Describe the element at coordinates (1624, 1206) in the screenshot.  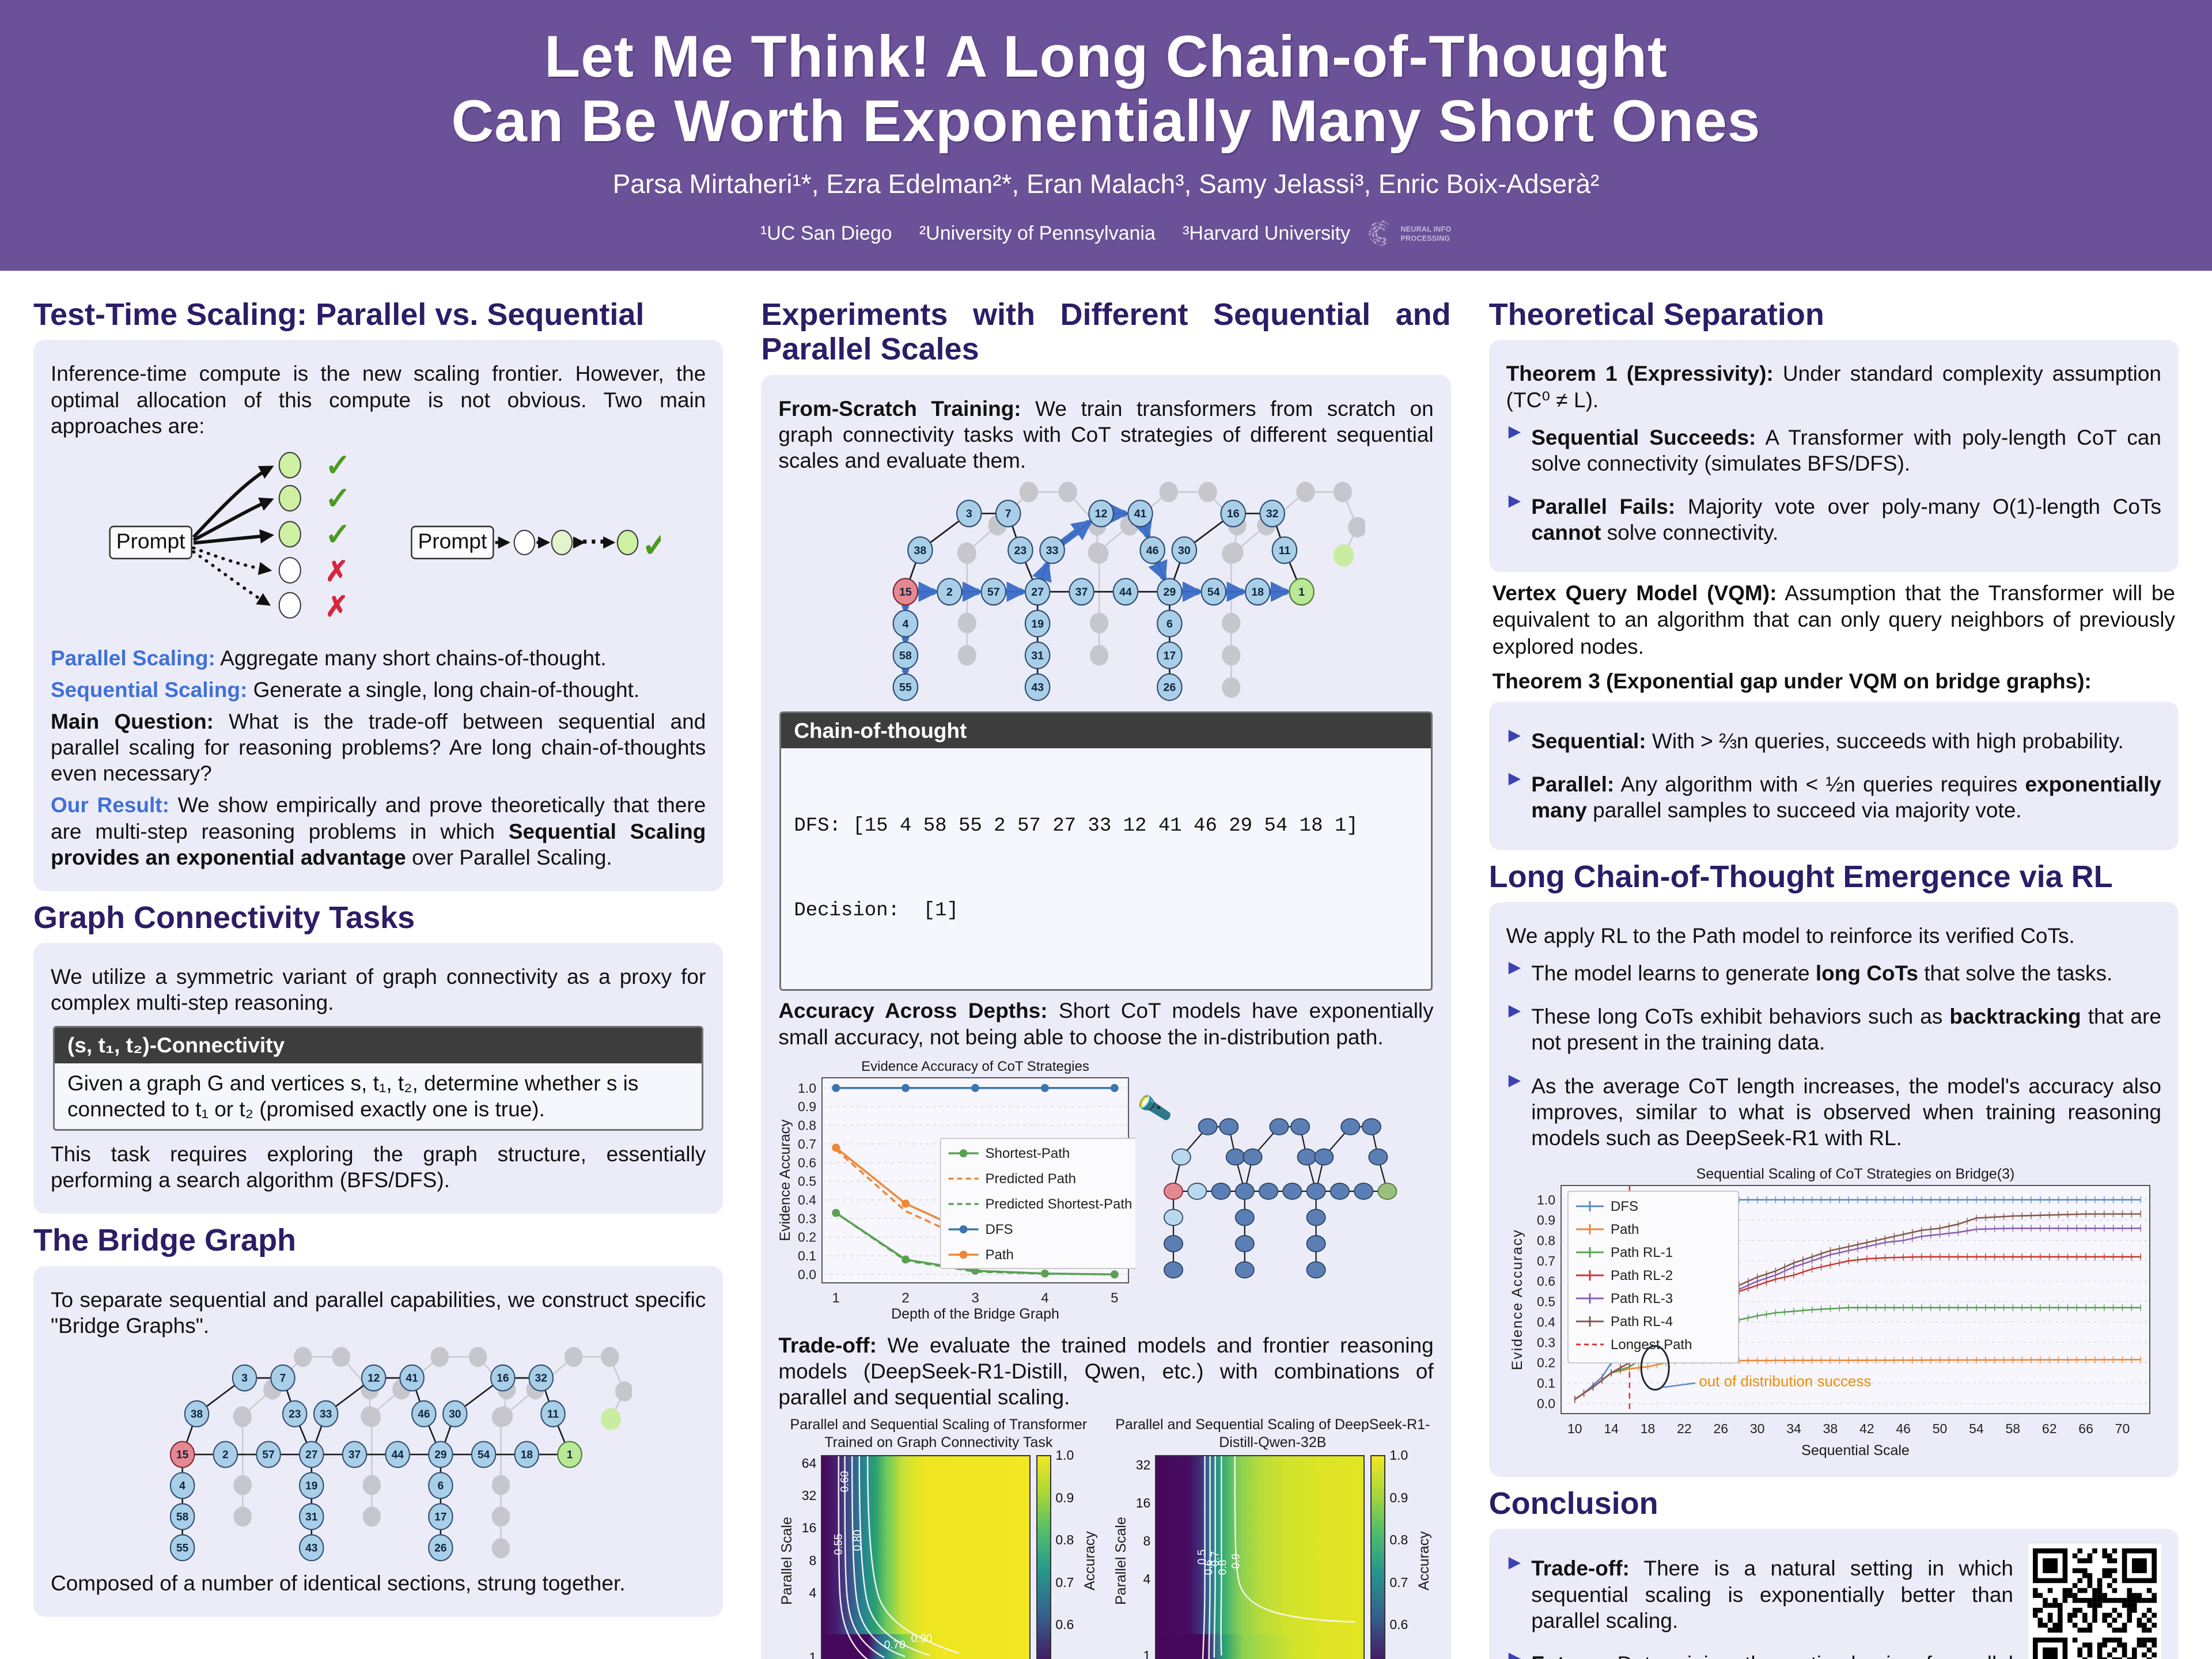
I see `svg-text: DFS` at that location.